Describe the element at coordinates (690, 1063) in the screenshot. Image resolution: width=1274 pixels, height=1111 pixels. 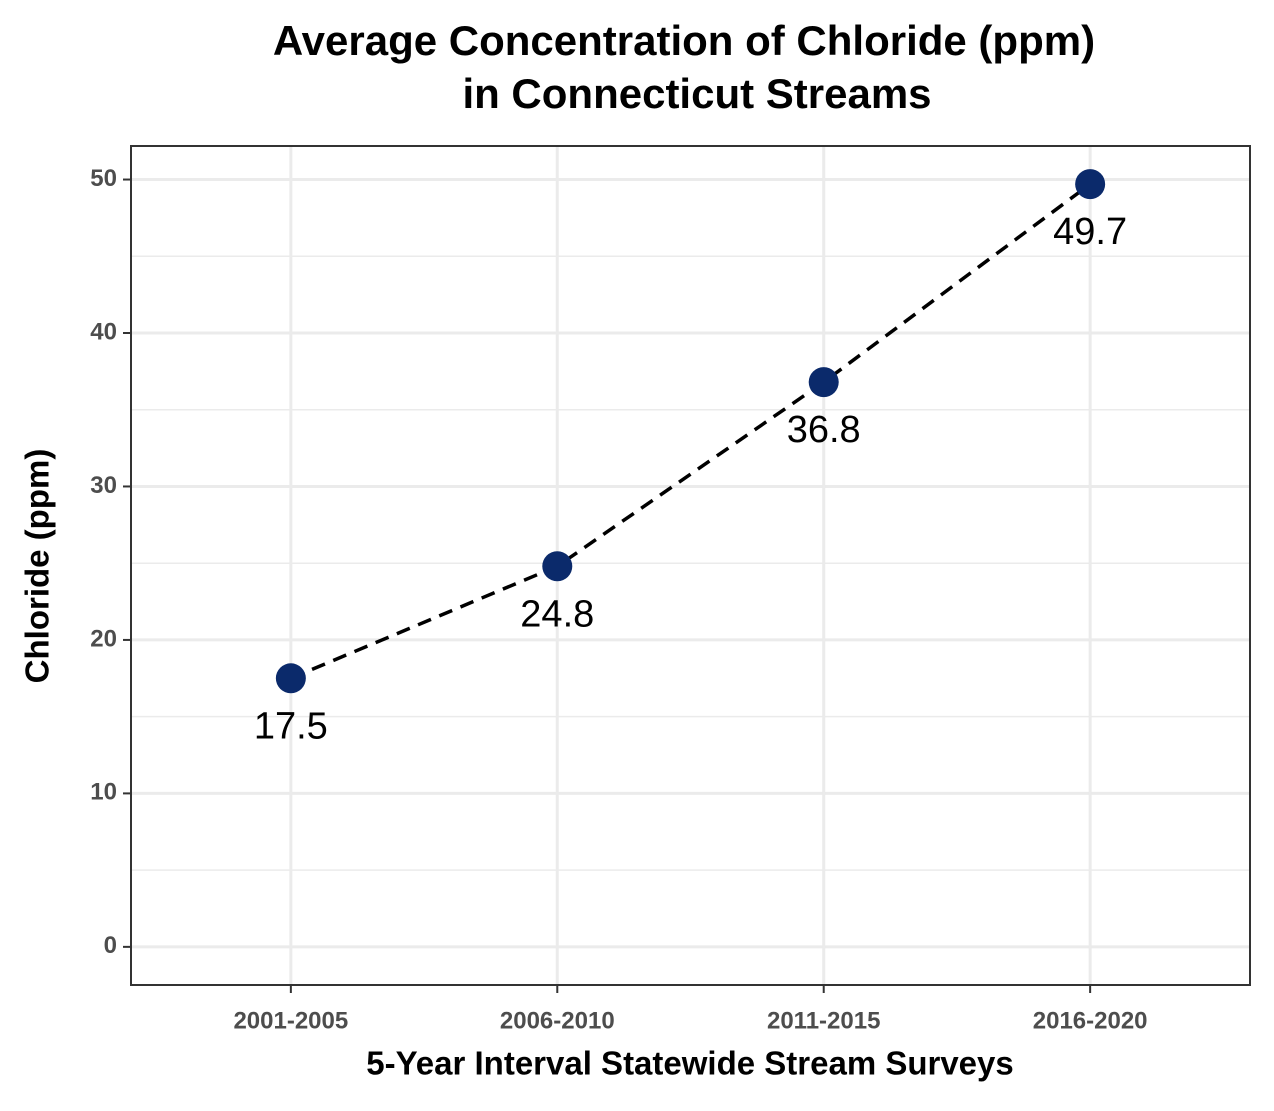
I see `x-axis-title: 5-Year Interval Statewide Stream Surveys` at that location.